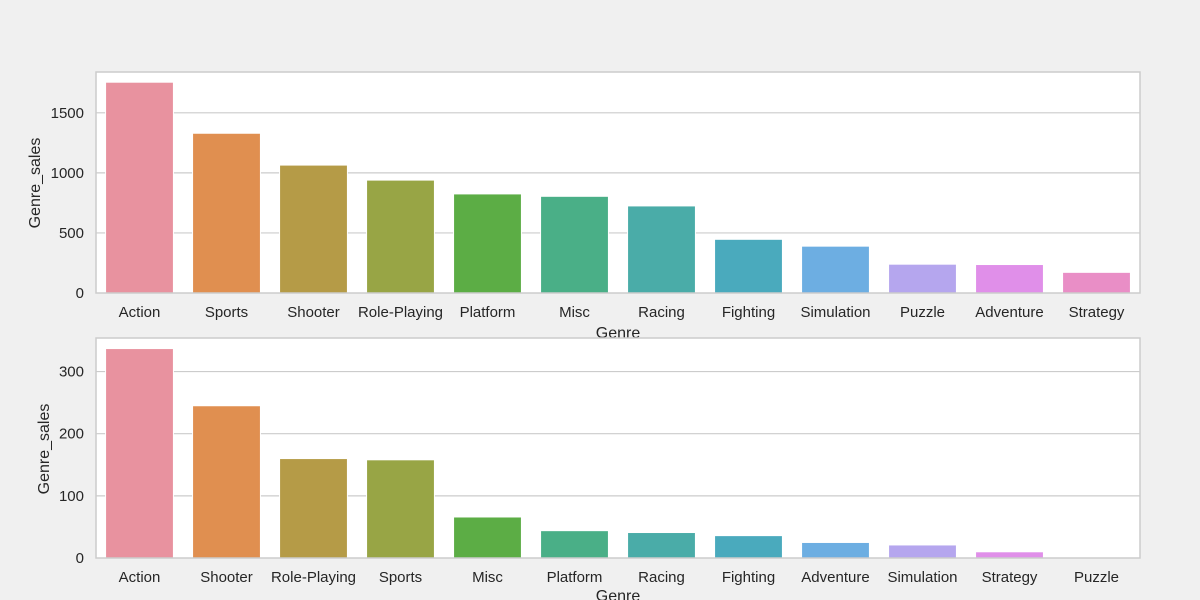  What do you see at coordinates (67, 203) in the screenshot?
I see `top-chart-y-ticks: 0 500 1000 1500` at bounding box center [67, 203].